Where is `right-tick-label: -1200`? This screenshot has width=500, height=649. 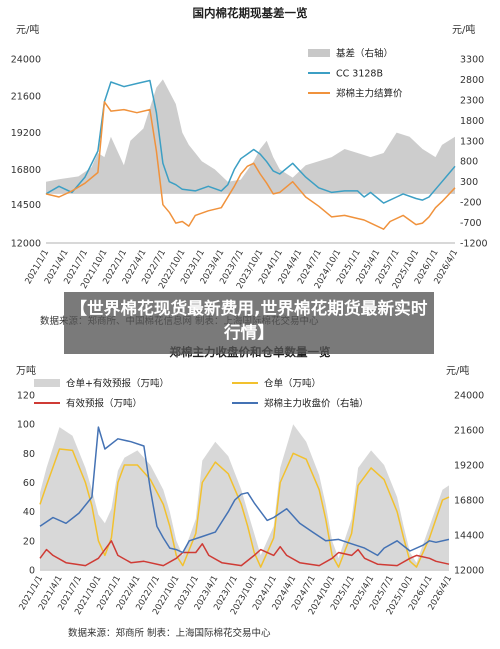
right-tick-label: -1200 is located at coordinates (474, 244).